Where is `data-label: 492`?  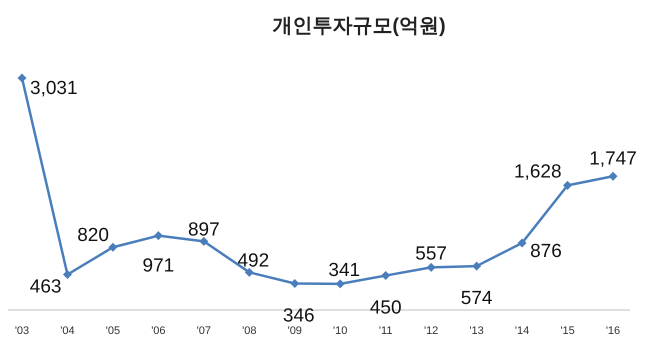 data-label: 492 is located at coordinates (253, 261).